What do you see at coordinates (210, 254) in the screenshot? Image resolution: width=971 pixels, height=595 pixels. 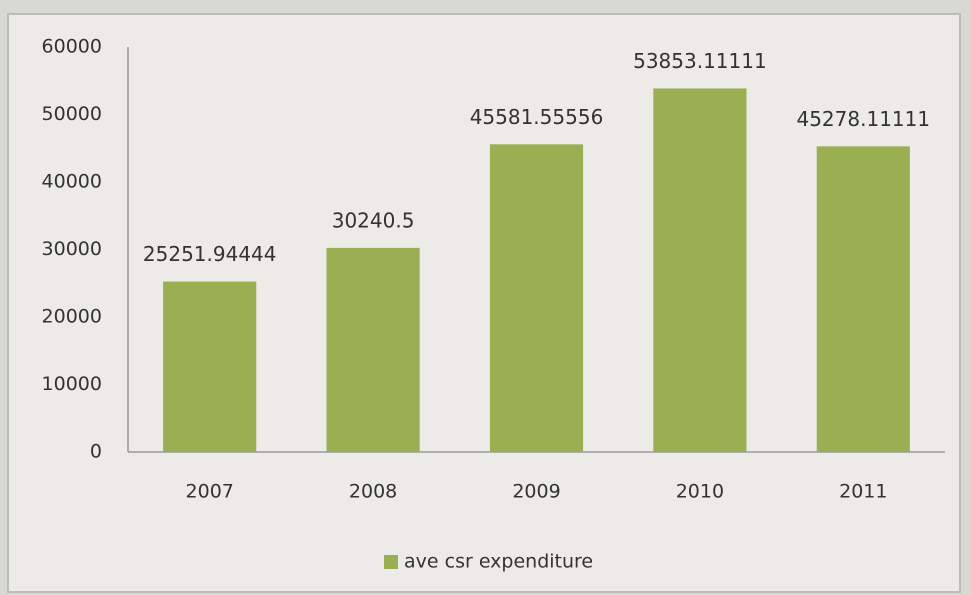 I see `value-label: 25251.94444` at bounding box center [210, 254].